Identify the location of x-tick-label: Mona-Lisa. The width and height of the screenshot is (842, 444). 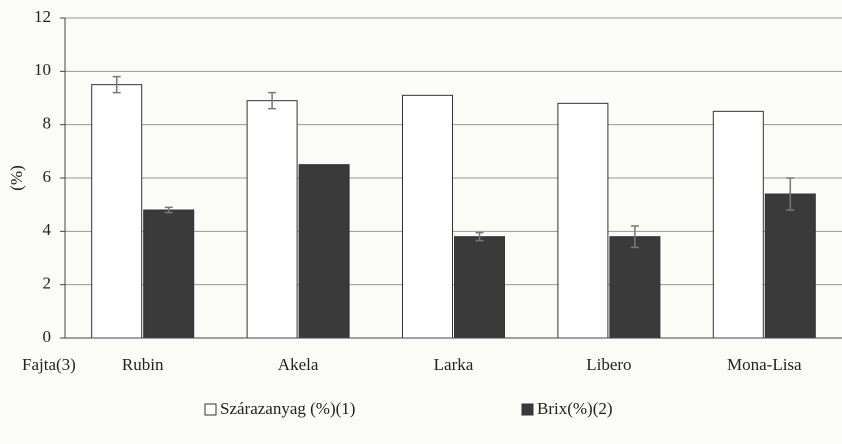
(764, 364).